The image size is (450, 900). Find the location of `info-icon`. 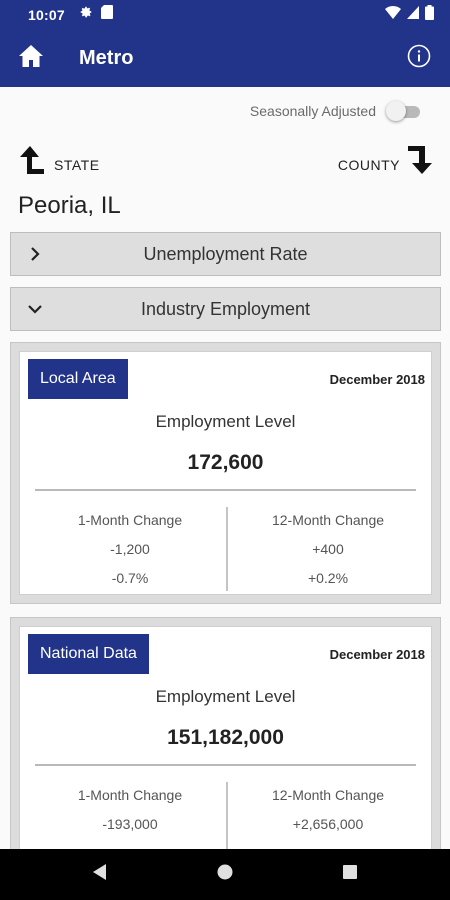

info-icon is located at coordinates (419, 58).